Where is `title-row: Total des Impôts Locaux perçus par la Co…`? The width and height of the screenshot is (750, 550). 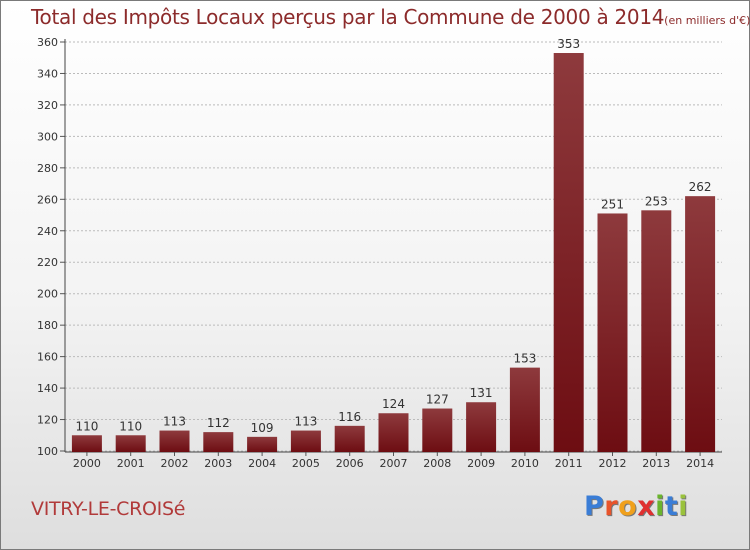
title-row: Total des Impôts Locaux perçus par la Co… is located at coordinates (390, 17).